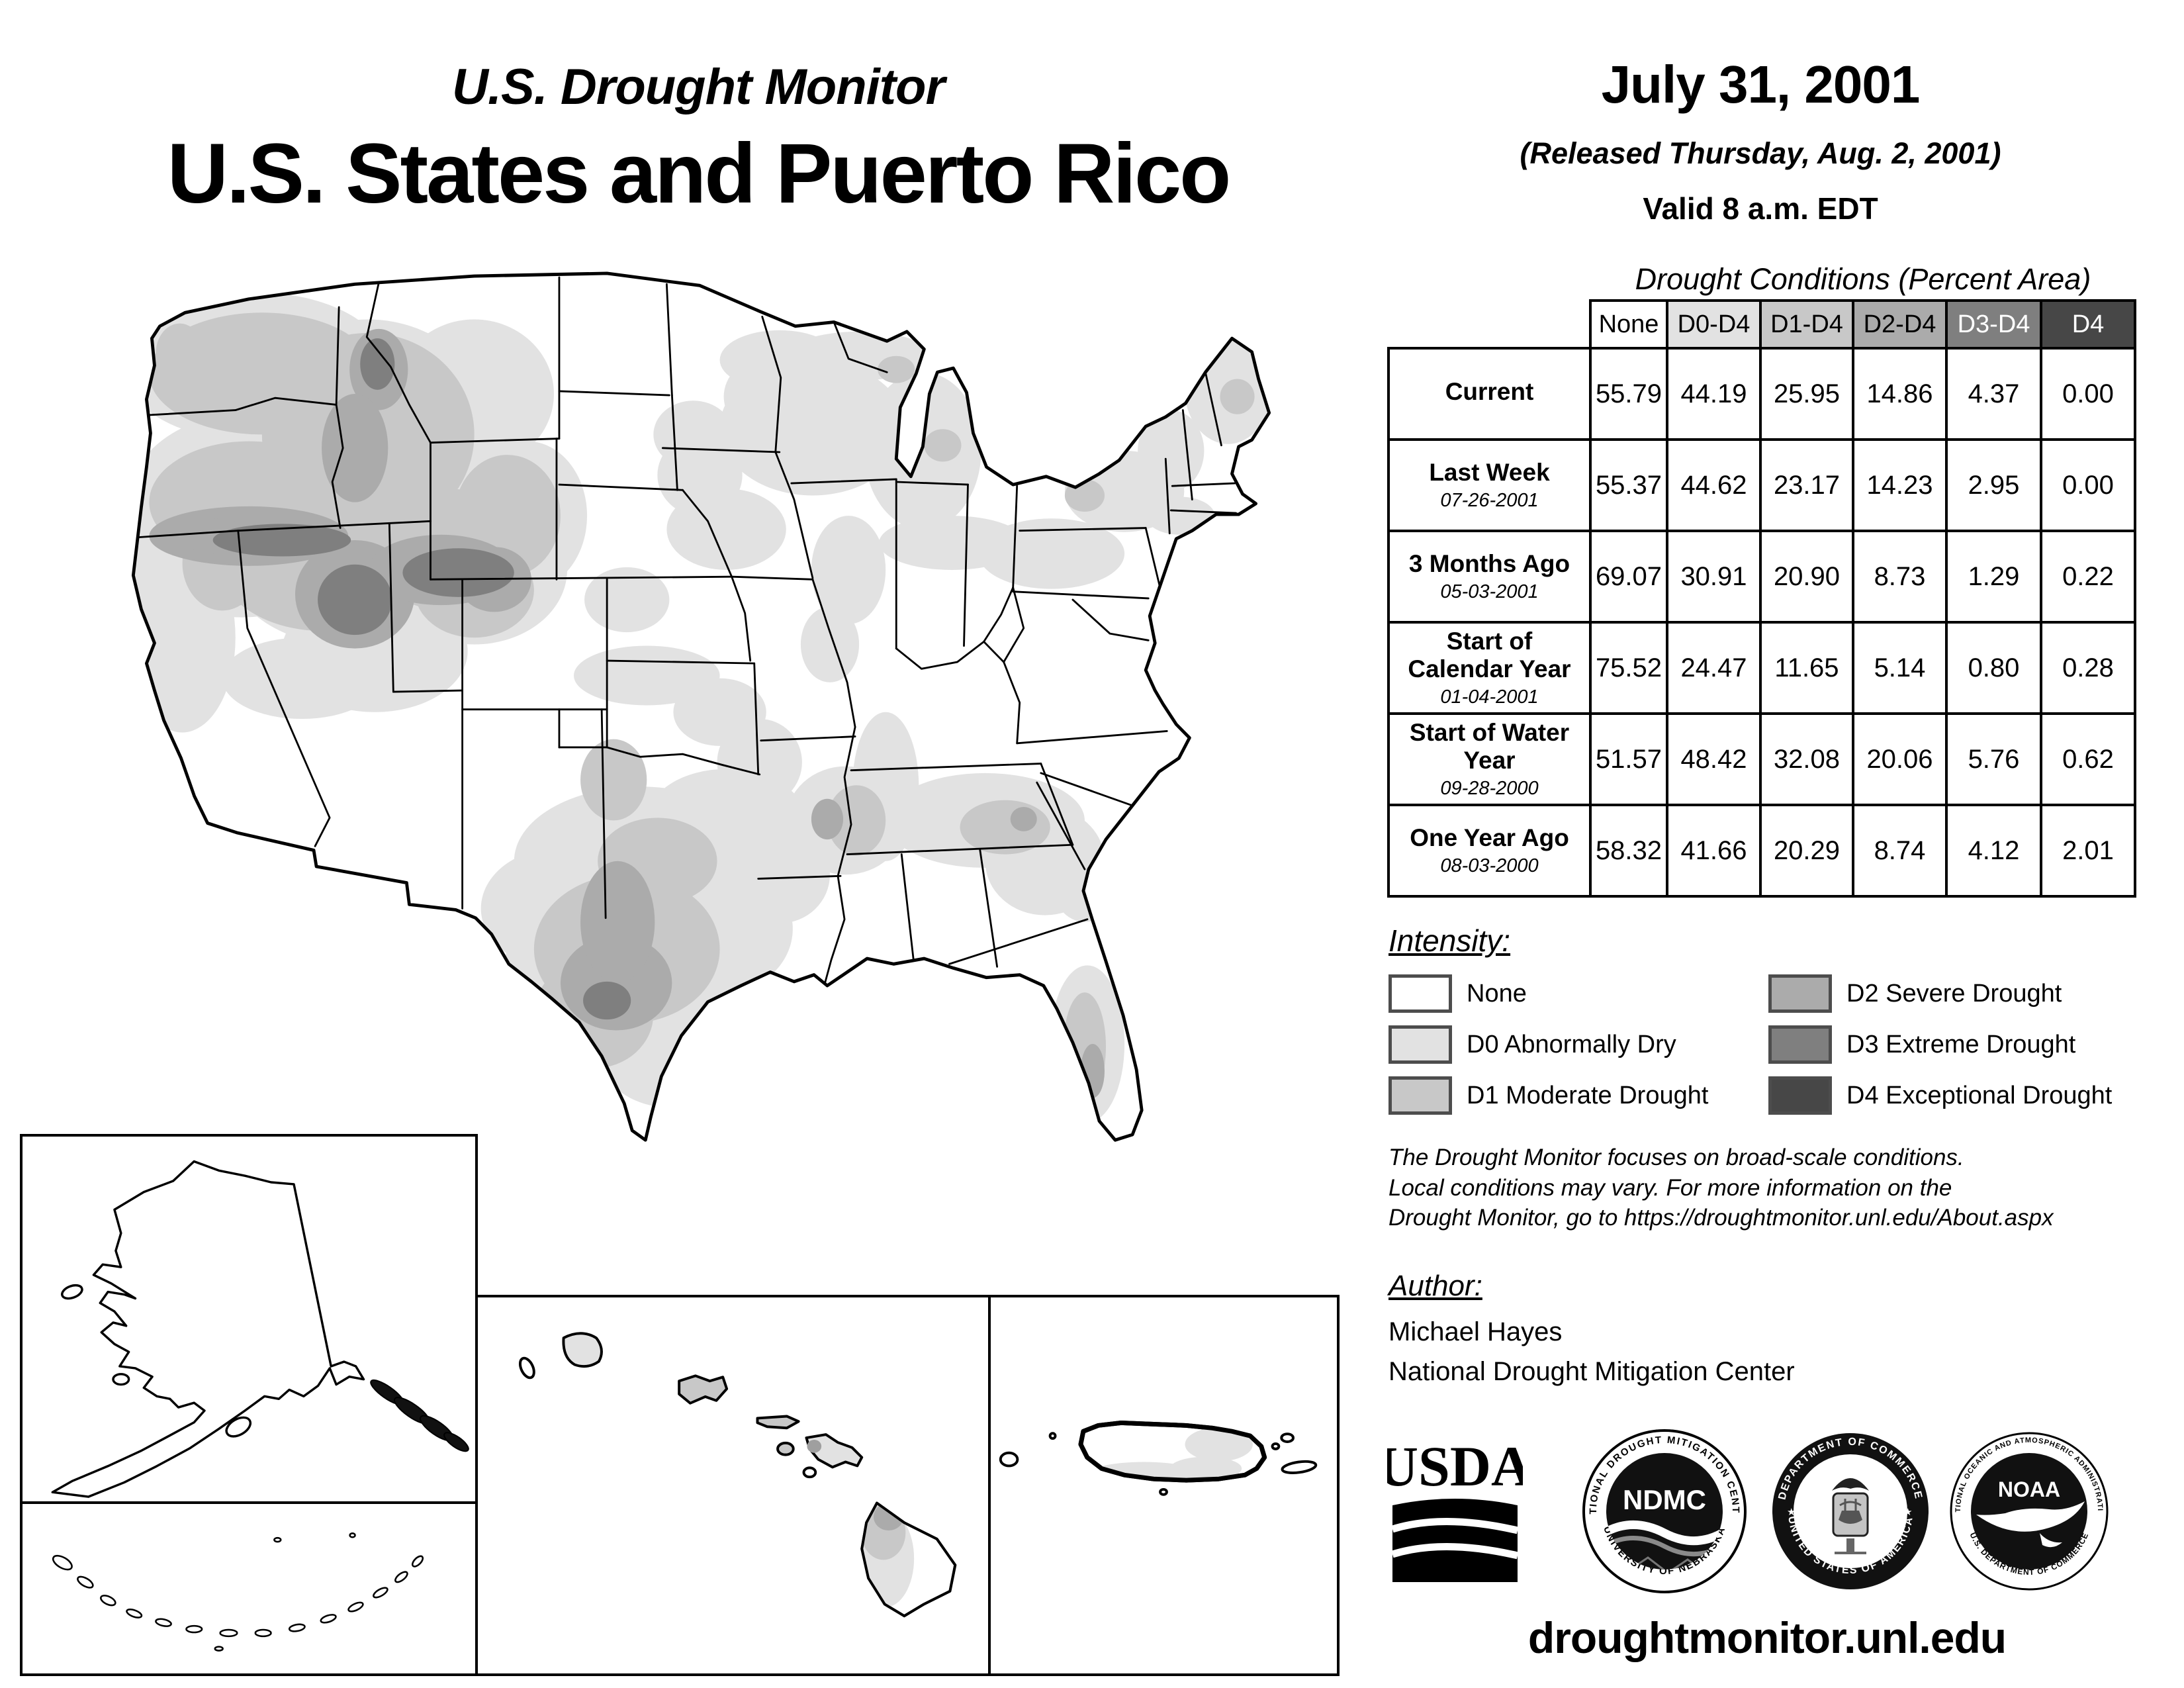 This screenshot has width=2184, height=1688. Describe the element at coordinates (1490, 837) in the screenshot. I see `row-label: One Year Ago` at that location.